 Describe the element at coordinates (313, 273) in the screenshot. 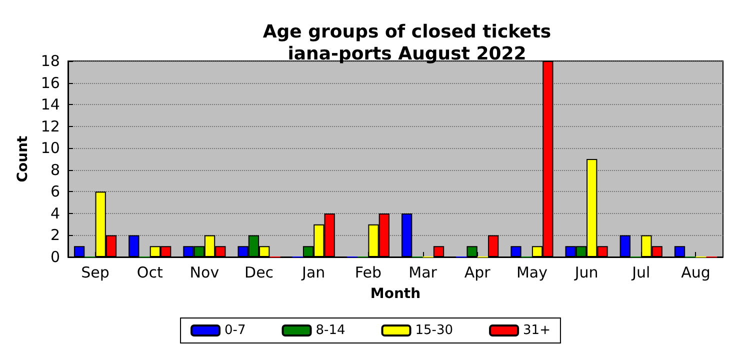

I see `x-tick-label: Jan` at that location.